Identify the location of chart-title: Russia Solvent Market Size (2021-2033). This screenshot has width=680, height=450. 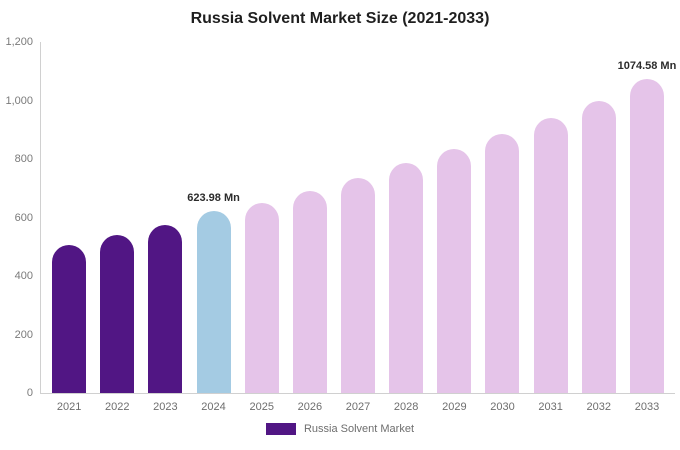
(340, 18).